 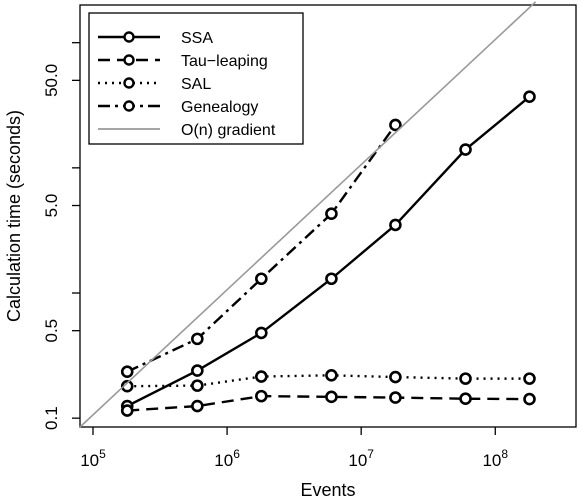 I want to click on x-tick-label: 10⁷, so click(x=361, y=458).